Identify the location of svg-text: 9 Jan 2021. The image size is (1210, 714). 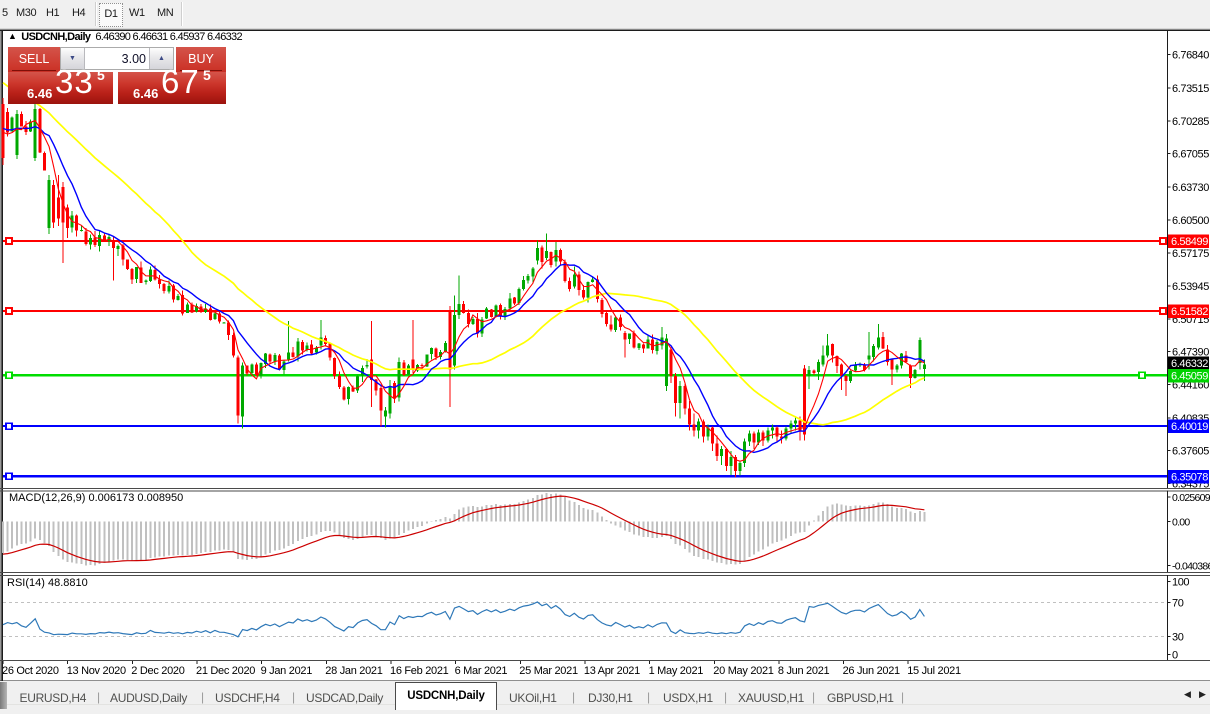
(287, 671).